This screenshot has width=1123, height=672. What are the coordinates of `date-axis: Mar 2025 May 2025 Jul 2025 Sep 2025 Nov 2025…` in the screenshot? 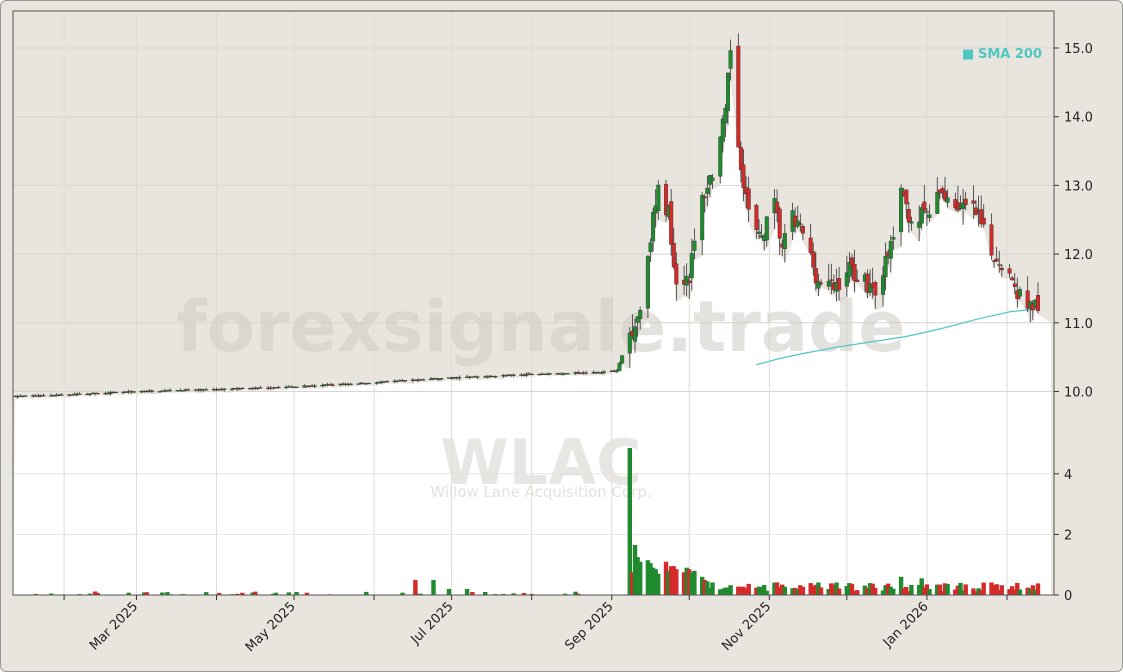 It's located at (535, 625).